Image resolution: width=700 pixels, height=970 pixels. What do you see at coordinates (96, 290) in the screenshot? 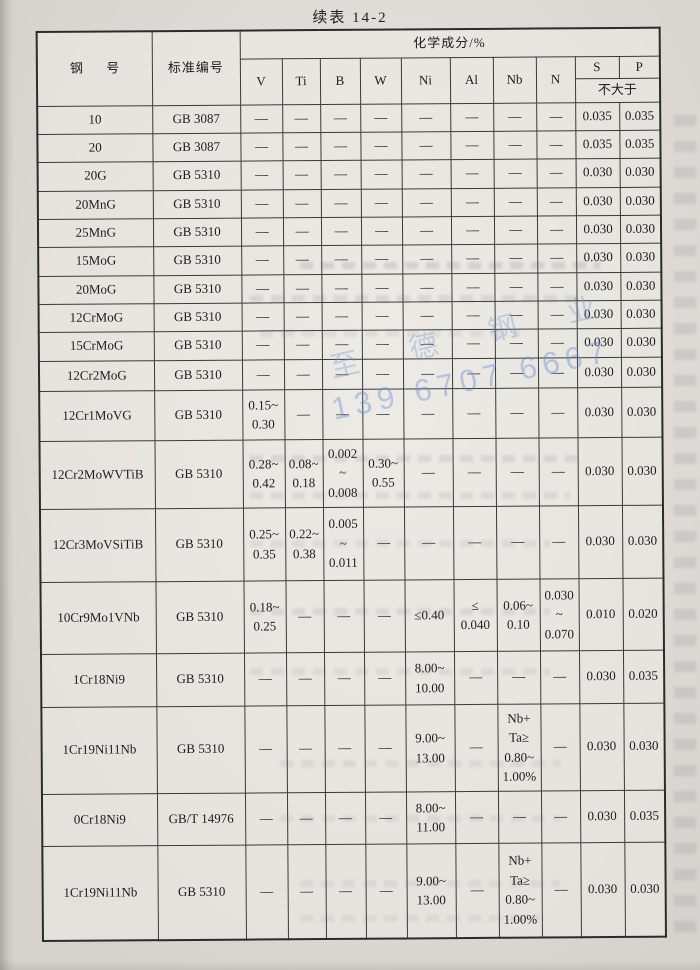
I see `steel-grade-cell: 20MoG` at bounding box center [96, 290].